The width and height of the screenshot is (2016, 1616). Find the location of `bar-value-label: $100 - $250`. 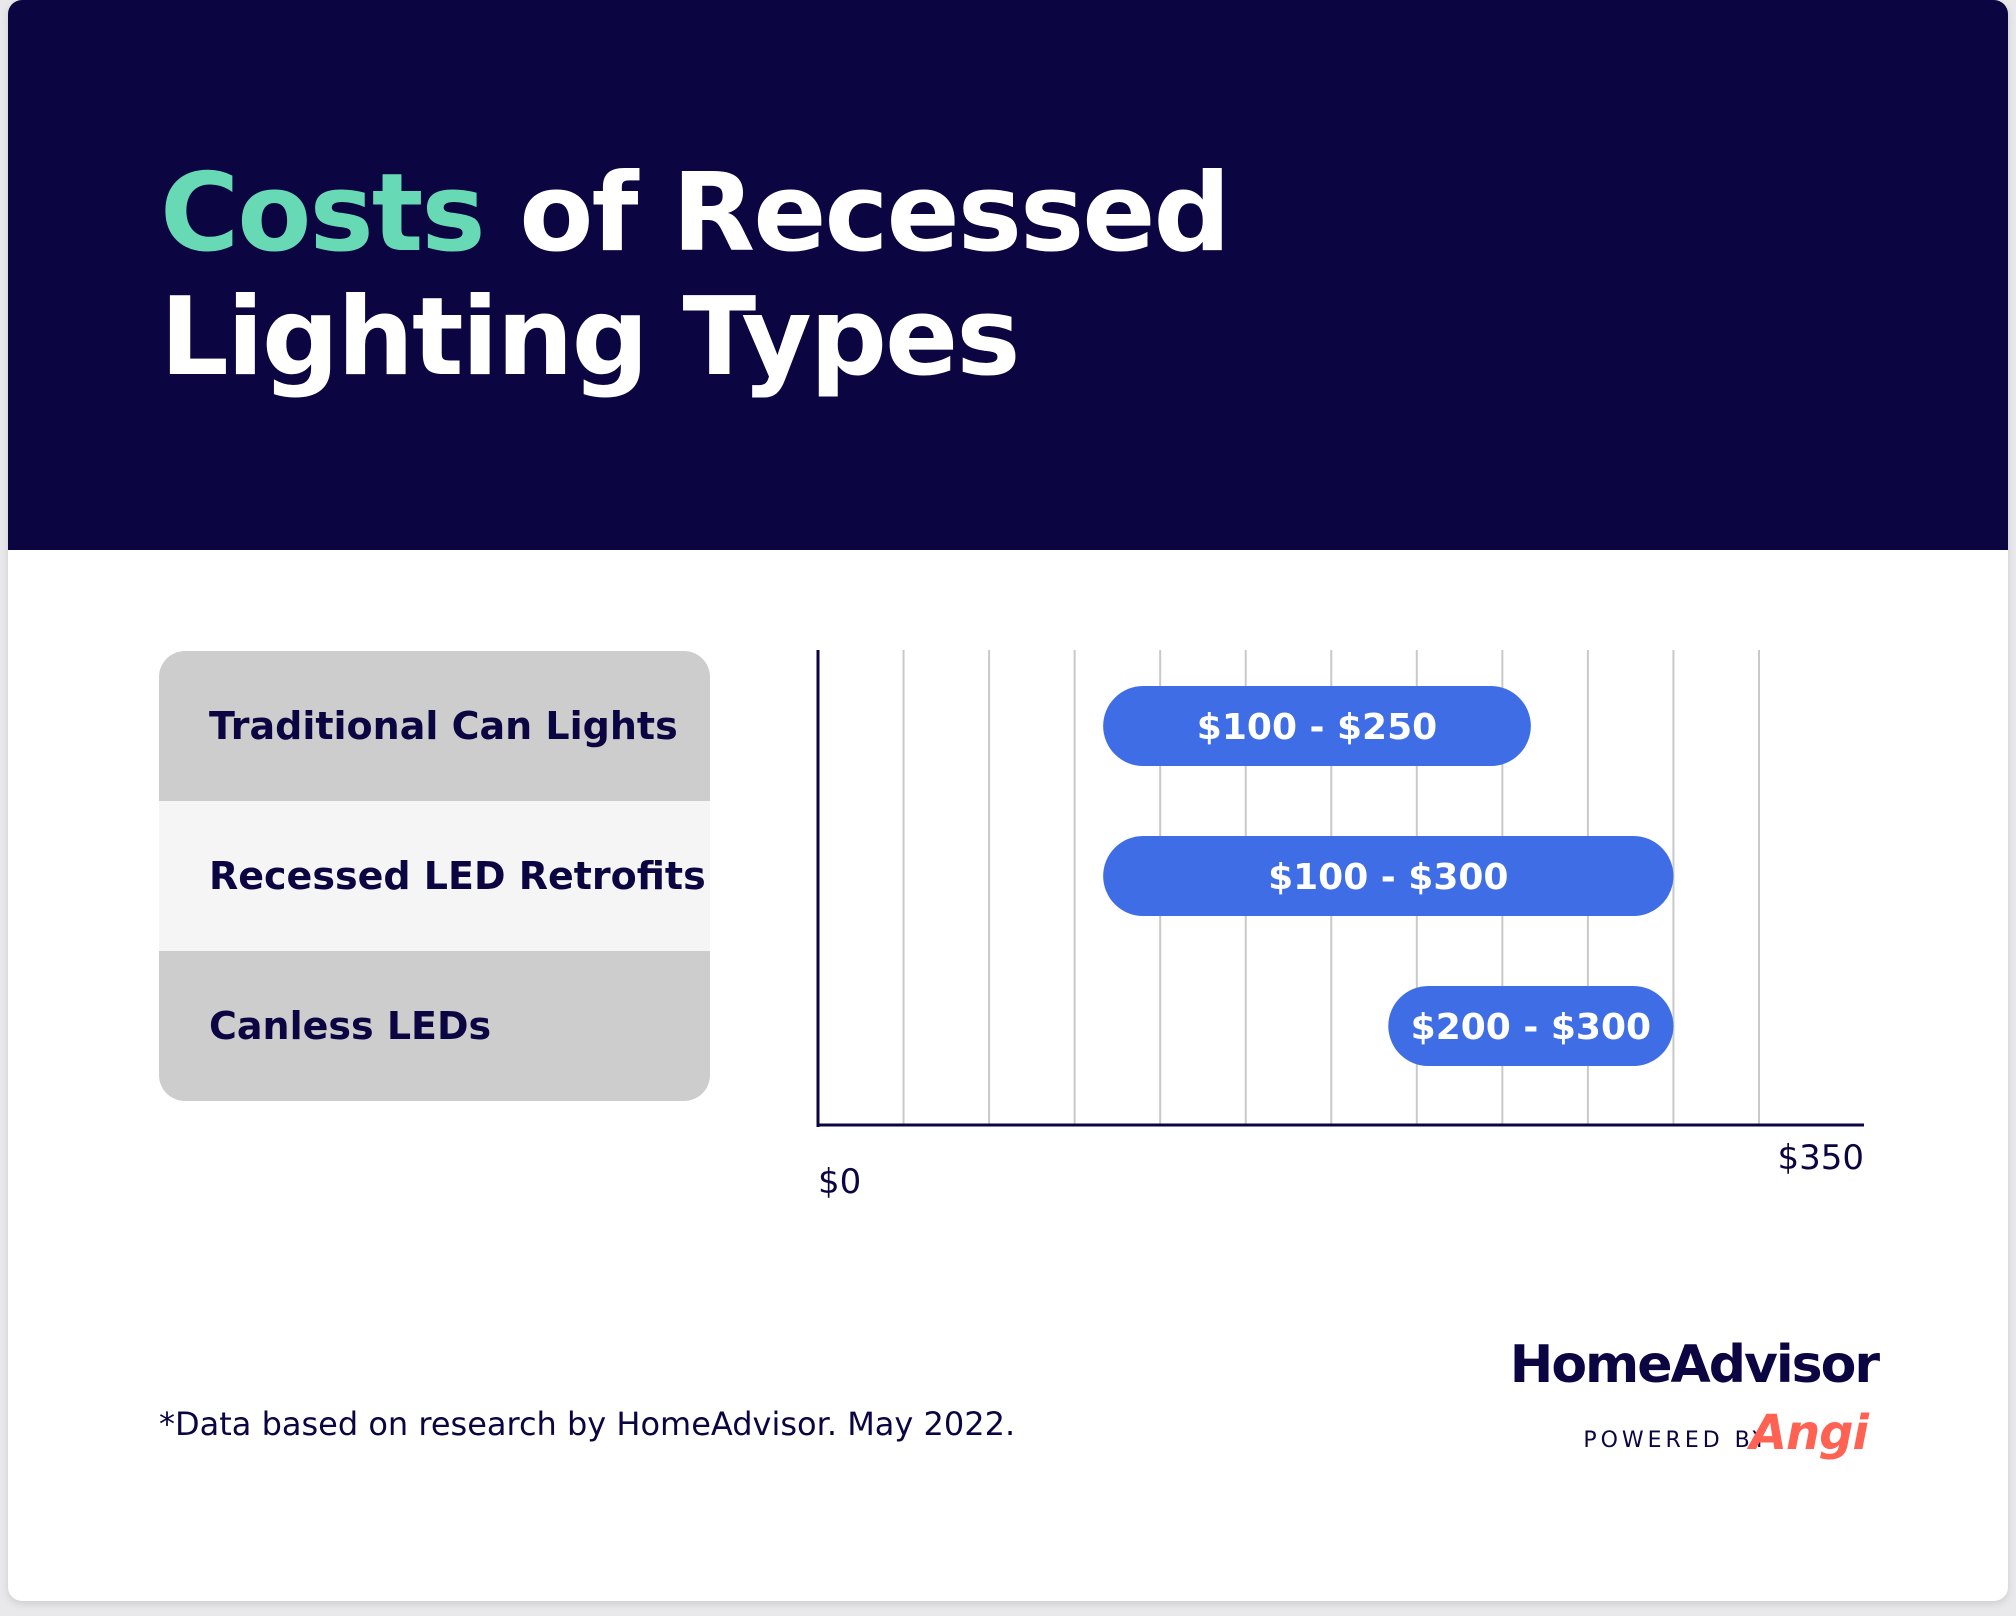

bar-value-label: $100 - $250 is located at coordinates (1317, 727).